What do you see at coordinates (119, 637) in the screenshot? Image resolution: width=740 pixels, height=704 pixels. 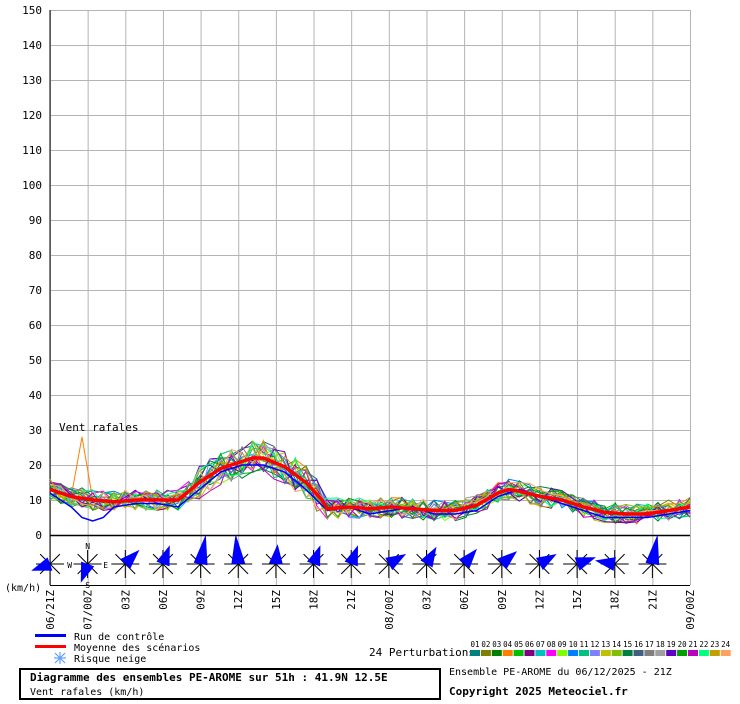 I see `legend-control-label: Run de contrôle` at bounding box center [119, 637].